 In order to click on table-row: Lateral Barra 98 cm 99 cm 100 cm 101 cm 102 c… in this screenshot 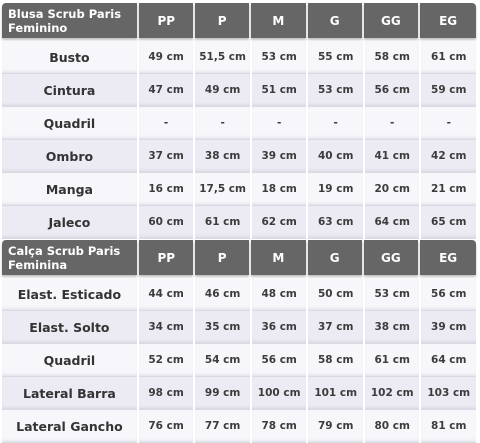, I will do `click(239, 393)`.